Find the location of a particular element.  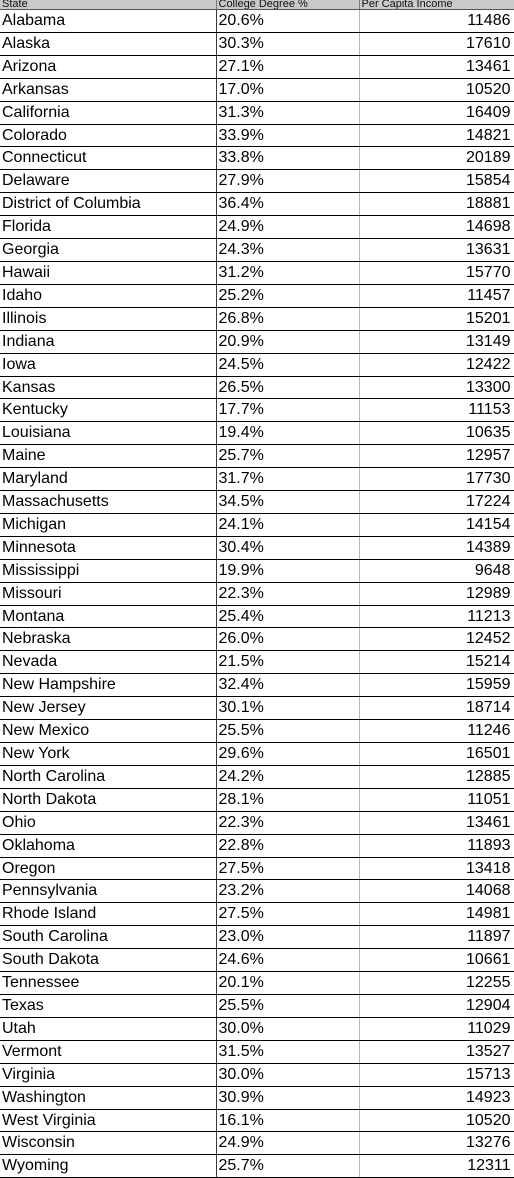

state-cell: Indiana is located at coordinates (108, 342).